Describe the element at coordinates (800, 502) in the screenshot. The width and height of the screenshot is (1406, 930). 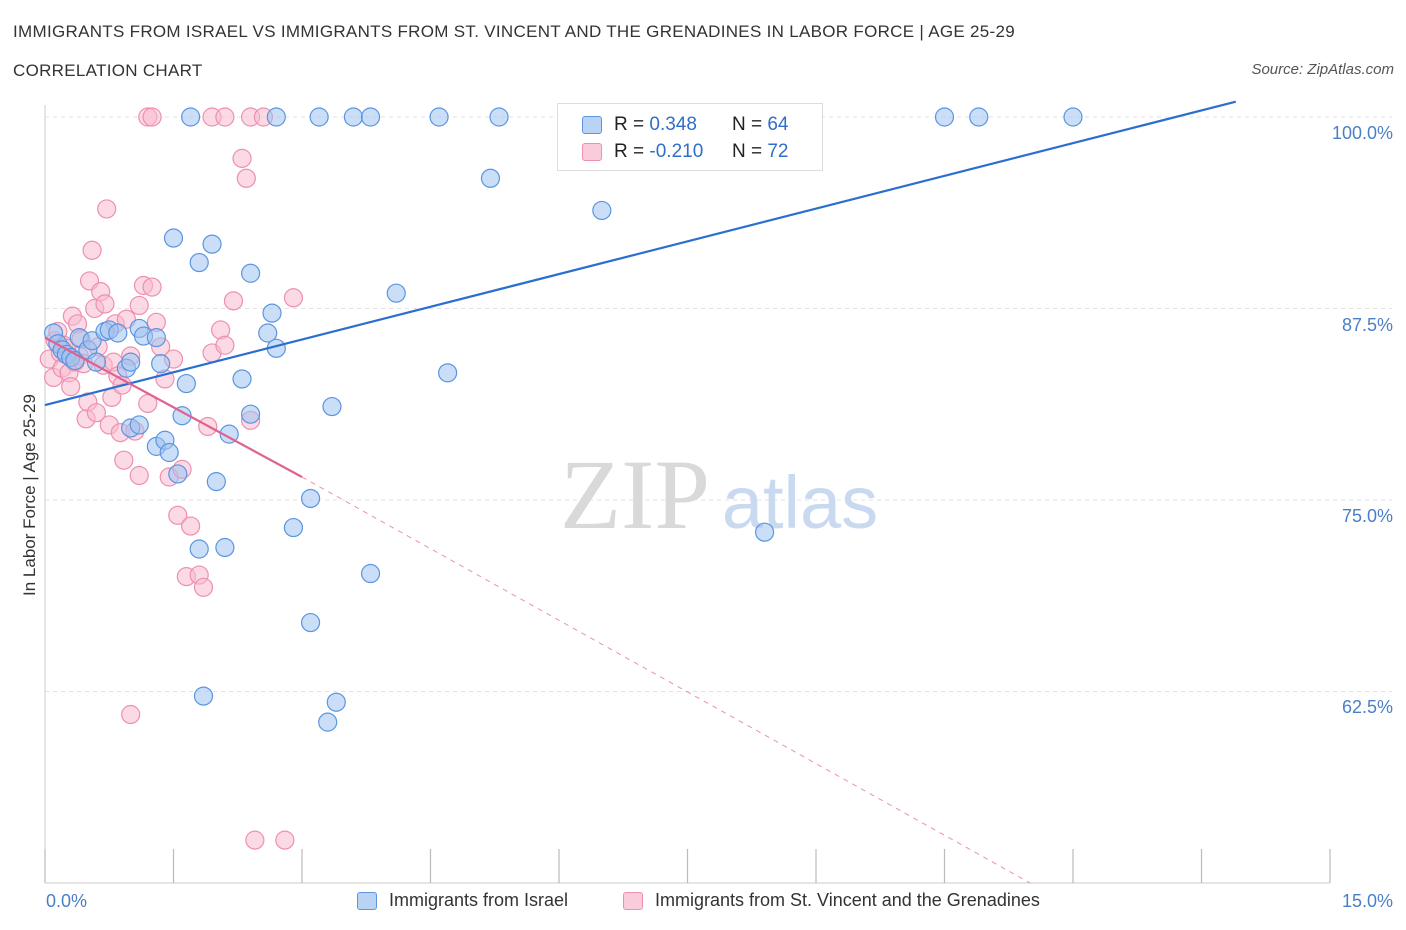
I see `watermark-atlas: atlas` at that location.